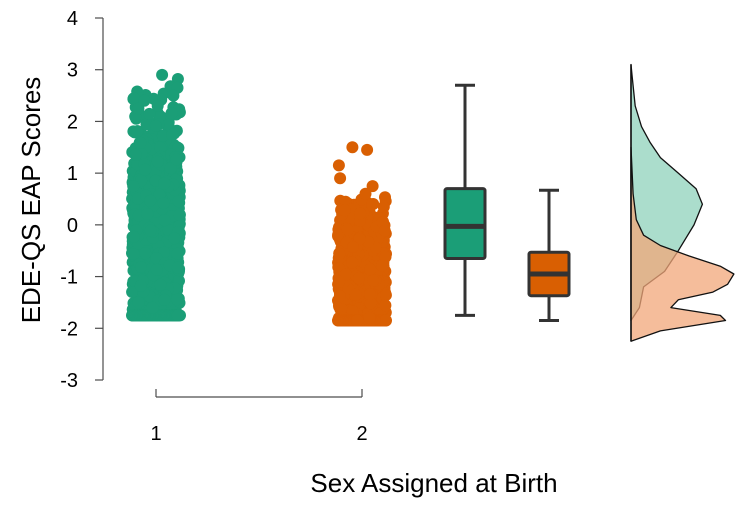 This screenshot has width=744, height=513. Describe the element at coordinates (72, 226) in the screenshot. I see `y-tick-label: 0` at that location.